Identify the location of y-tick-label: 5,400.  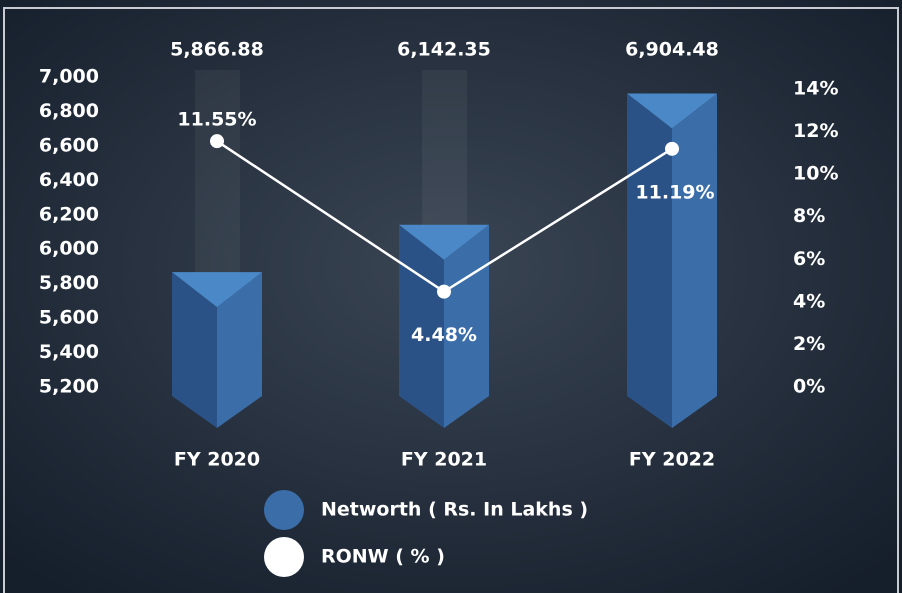
(69, 352).